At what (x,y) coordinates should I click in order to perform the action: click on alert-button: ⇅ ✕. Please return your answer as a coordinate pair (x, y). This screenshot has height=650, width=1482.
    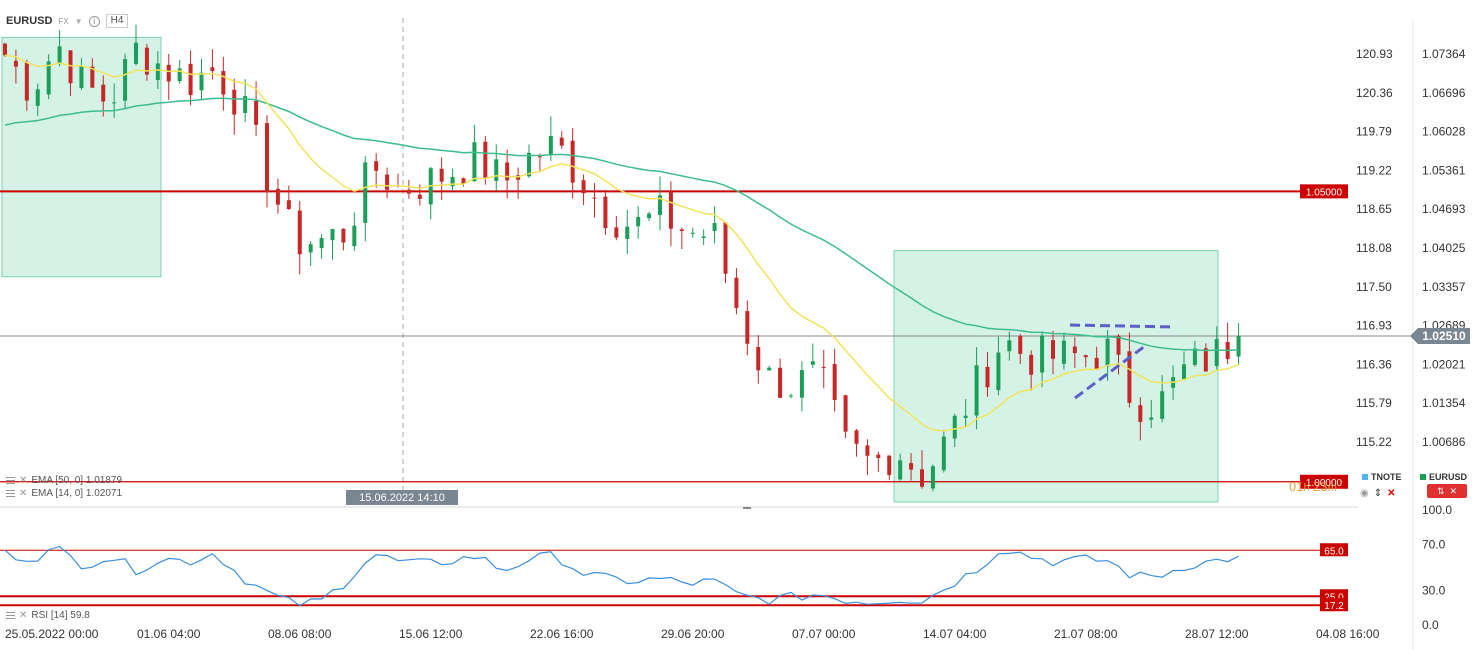
    Looking at the image, I should click on (1447, 491).